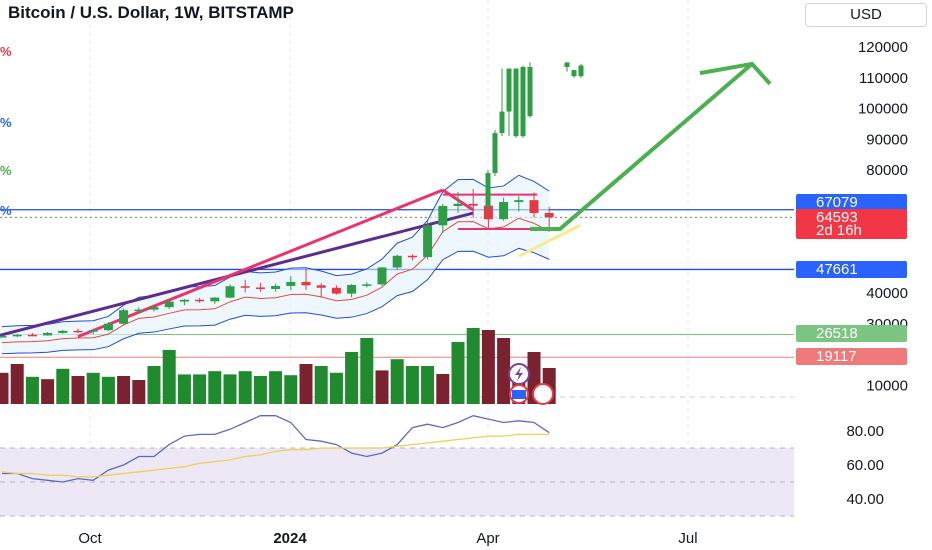 This screenshot has height=550, width=932. What do you see at coordinates (851, 333) in the screenshot?
I see `price-tag: 26518` at bounding box center [851, 333].